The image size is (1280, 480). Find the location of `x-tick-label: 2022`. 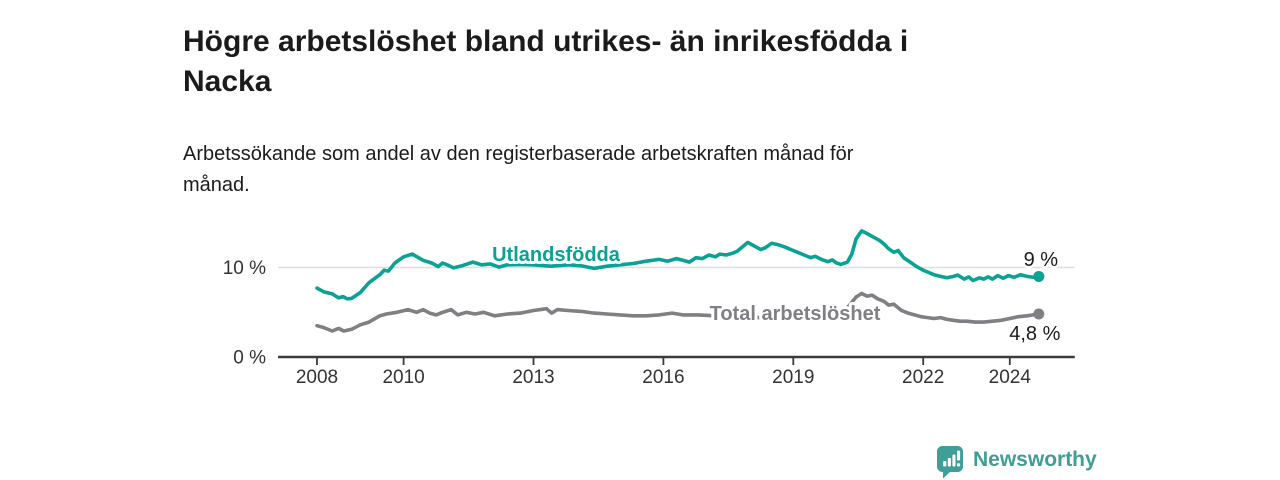

x-tick-label: 2022 is located at coordinates (923, 377).